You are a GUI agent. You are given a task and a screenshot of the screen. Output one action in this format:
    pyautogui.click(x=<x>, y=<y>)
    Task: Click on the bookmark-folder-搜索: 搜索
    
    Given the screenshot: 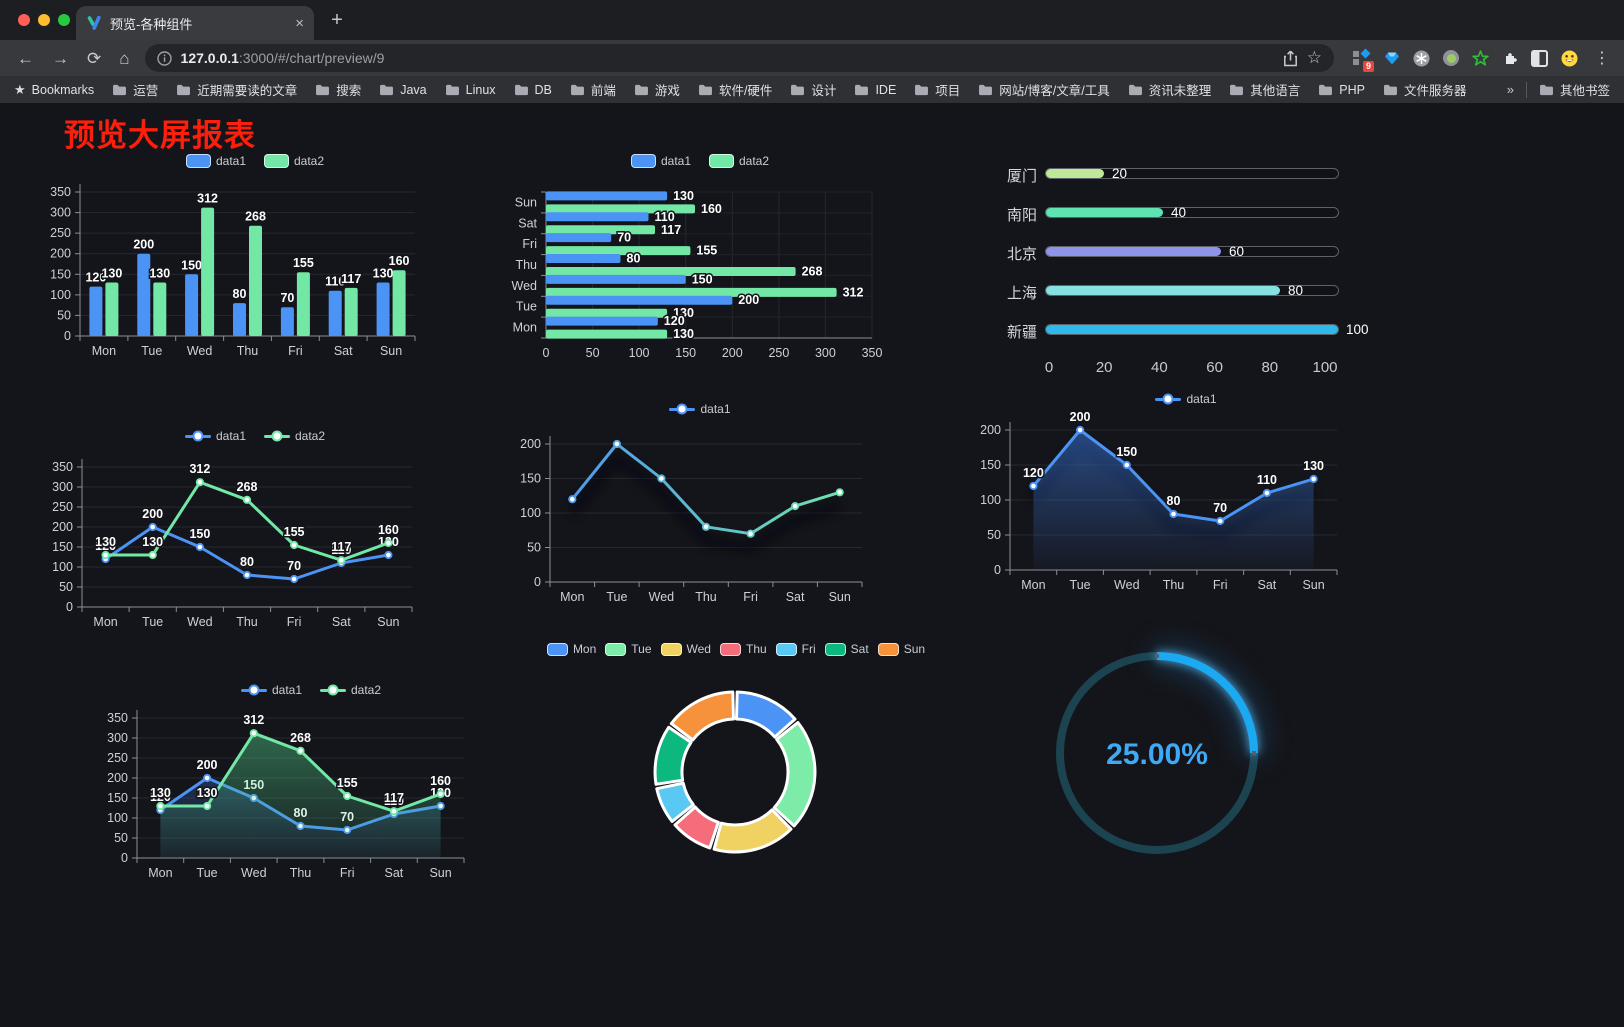 What is the action you would take?
    pyautogui.click(x=338, y=89)
    